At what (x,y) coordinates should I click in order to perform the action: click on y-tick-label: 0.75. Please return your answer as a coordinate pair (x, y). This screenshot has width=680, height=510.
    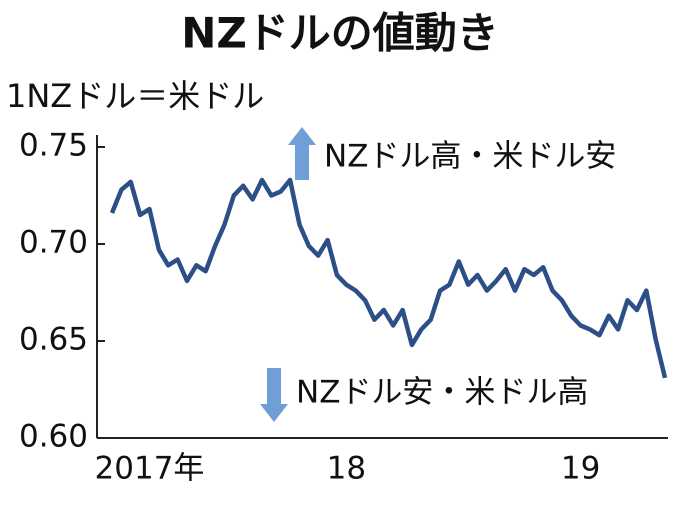
    Looking at the image, I should click on (53, 146).